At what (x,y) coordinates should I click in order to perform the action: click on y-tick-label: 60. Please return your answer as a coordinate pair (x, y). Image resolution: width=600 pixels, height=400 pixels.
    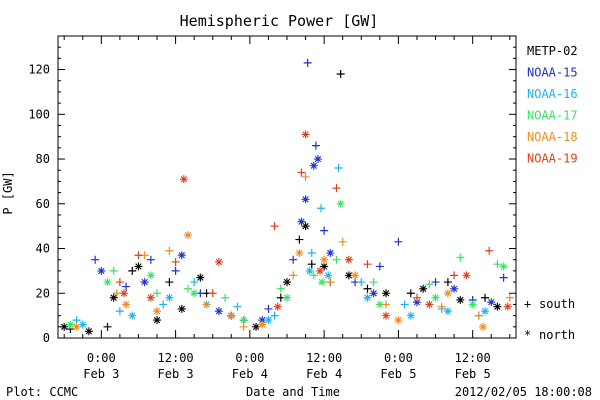
    Looking at the image, I should click on (43, 204).